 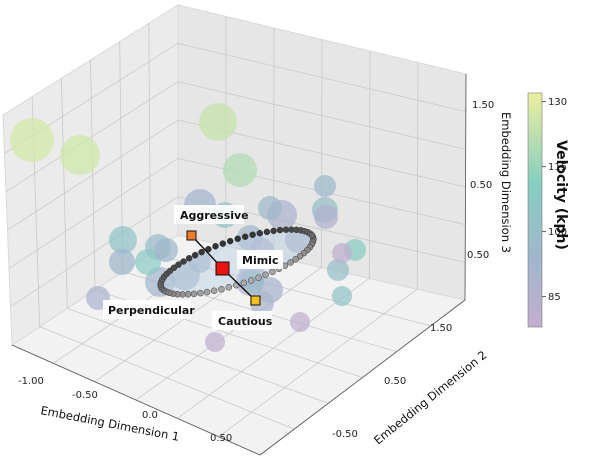 What do you see at coordinates (441, 328) in the screenshot?
I see `y-tick-3: 1.50` at bounding box center [441, 328].